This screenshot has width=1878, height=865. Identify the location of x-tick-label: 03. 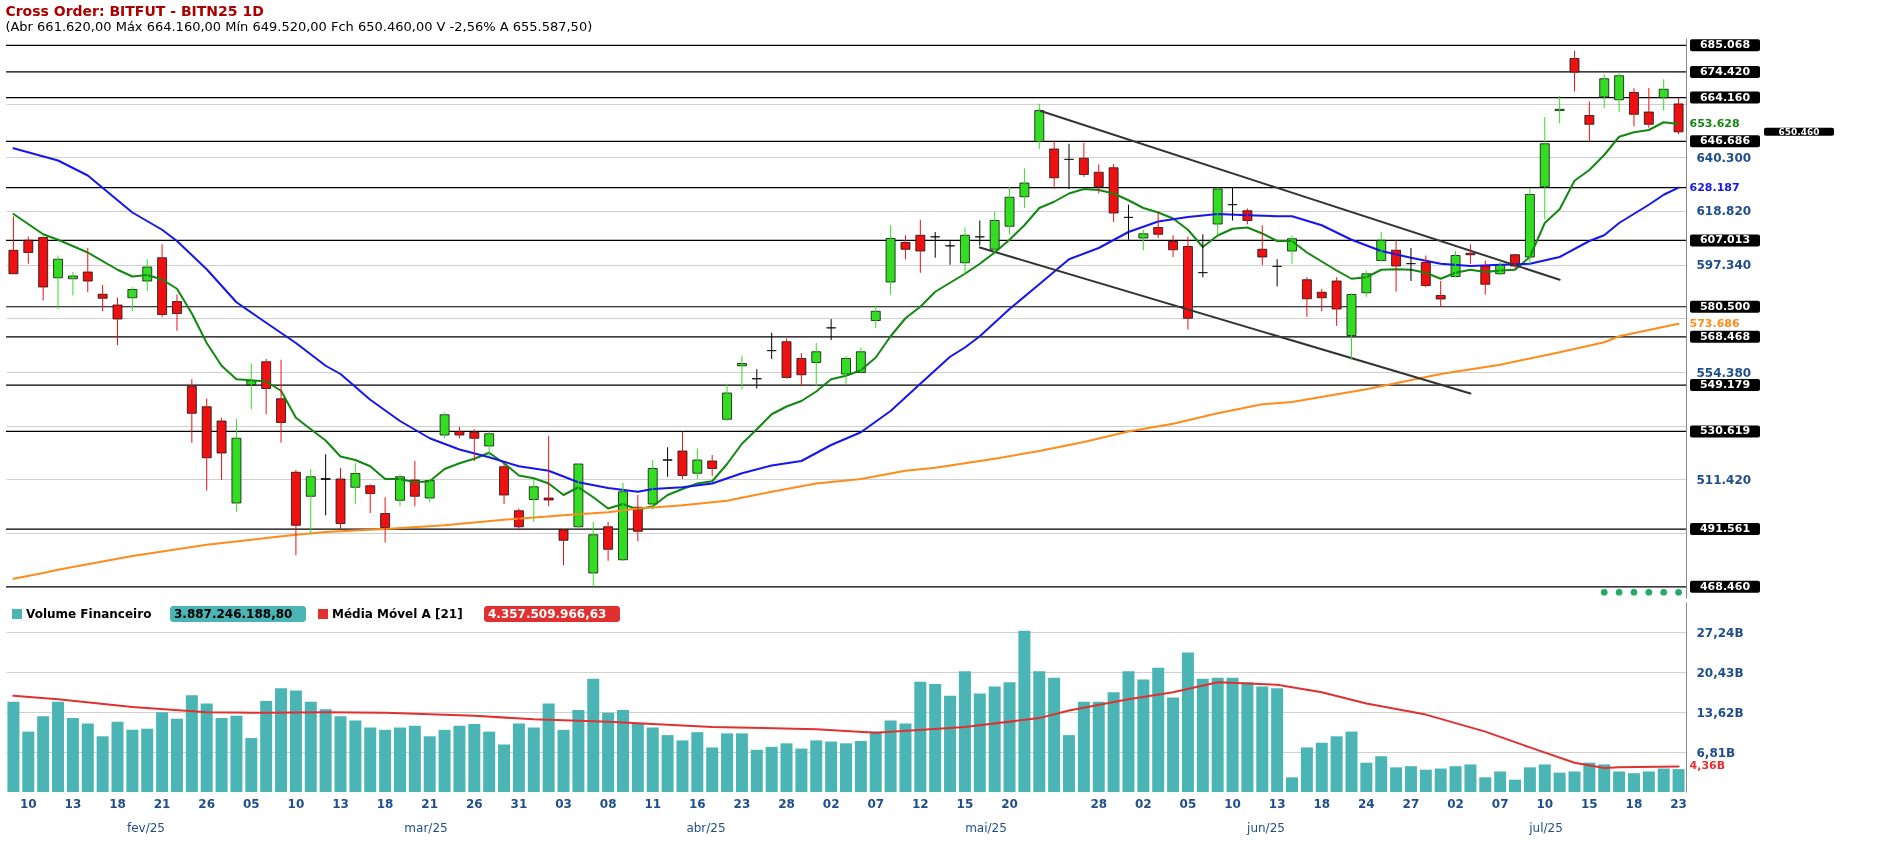
(563, 803).